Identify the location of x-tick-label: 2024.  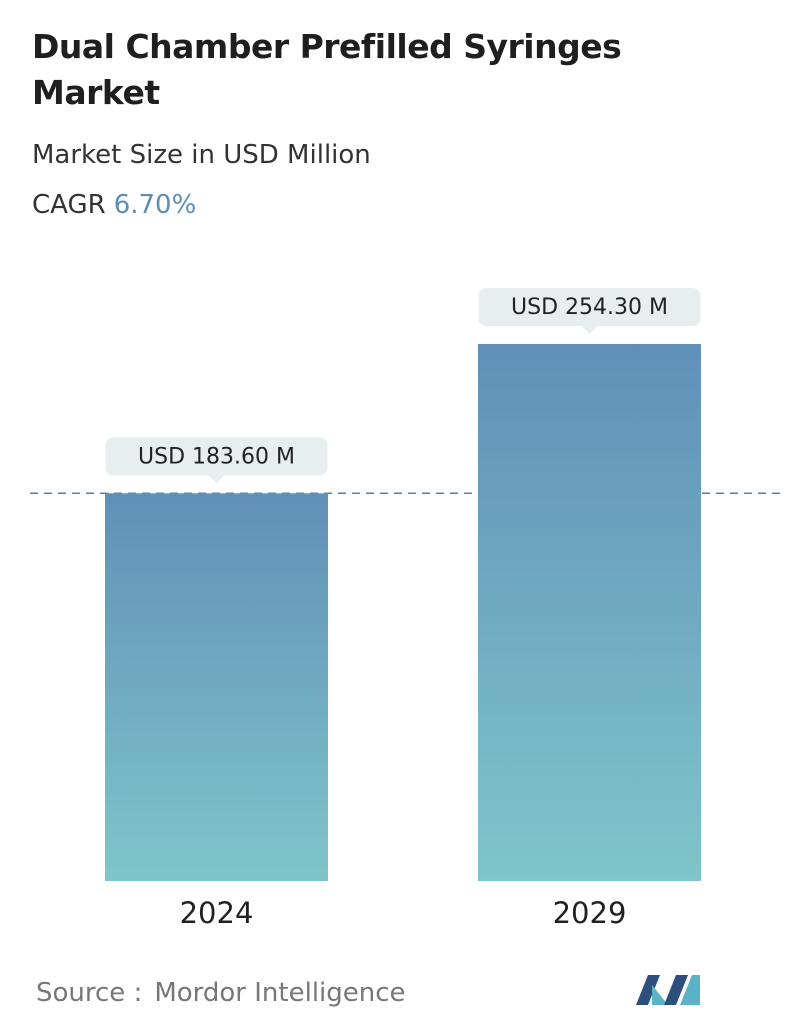
(217, 913).